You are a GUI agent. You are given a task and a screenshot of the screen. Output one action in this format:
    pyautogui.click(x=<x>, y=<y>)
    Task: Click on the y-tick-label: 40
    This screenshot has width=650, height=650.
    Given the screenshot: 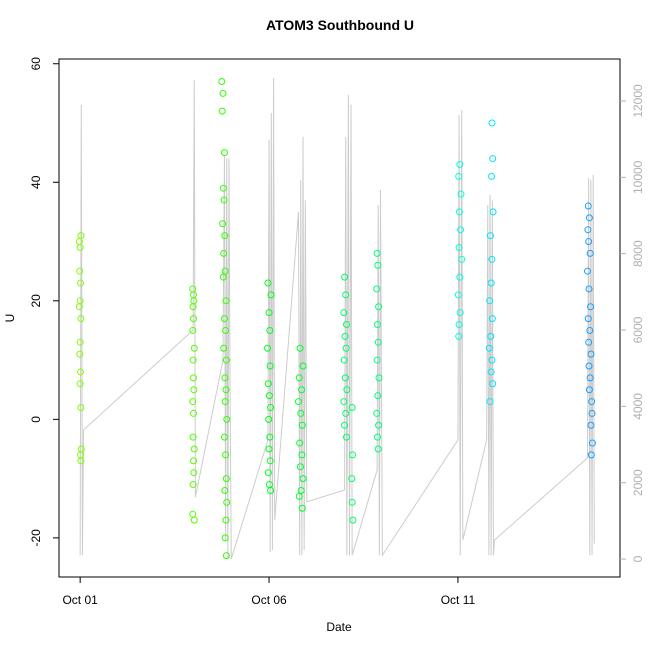 What is the action you would take?
    pyautogui.click(x=36, y=182)
    